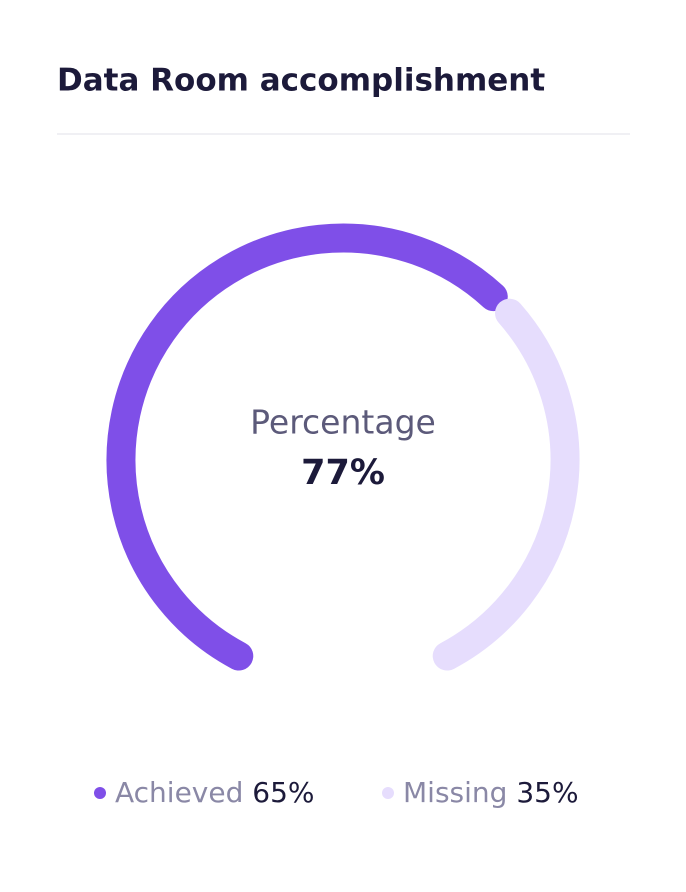  I want to click on center-value: 77%, so click(343, 473).